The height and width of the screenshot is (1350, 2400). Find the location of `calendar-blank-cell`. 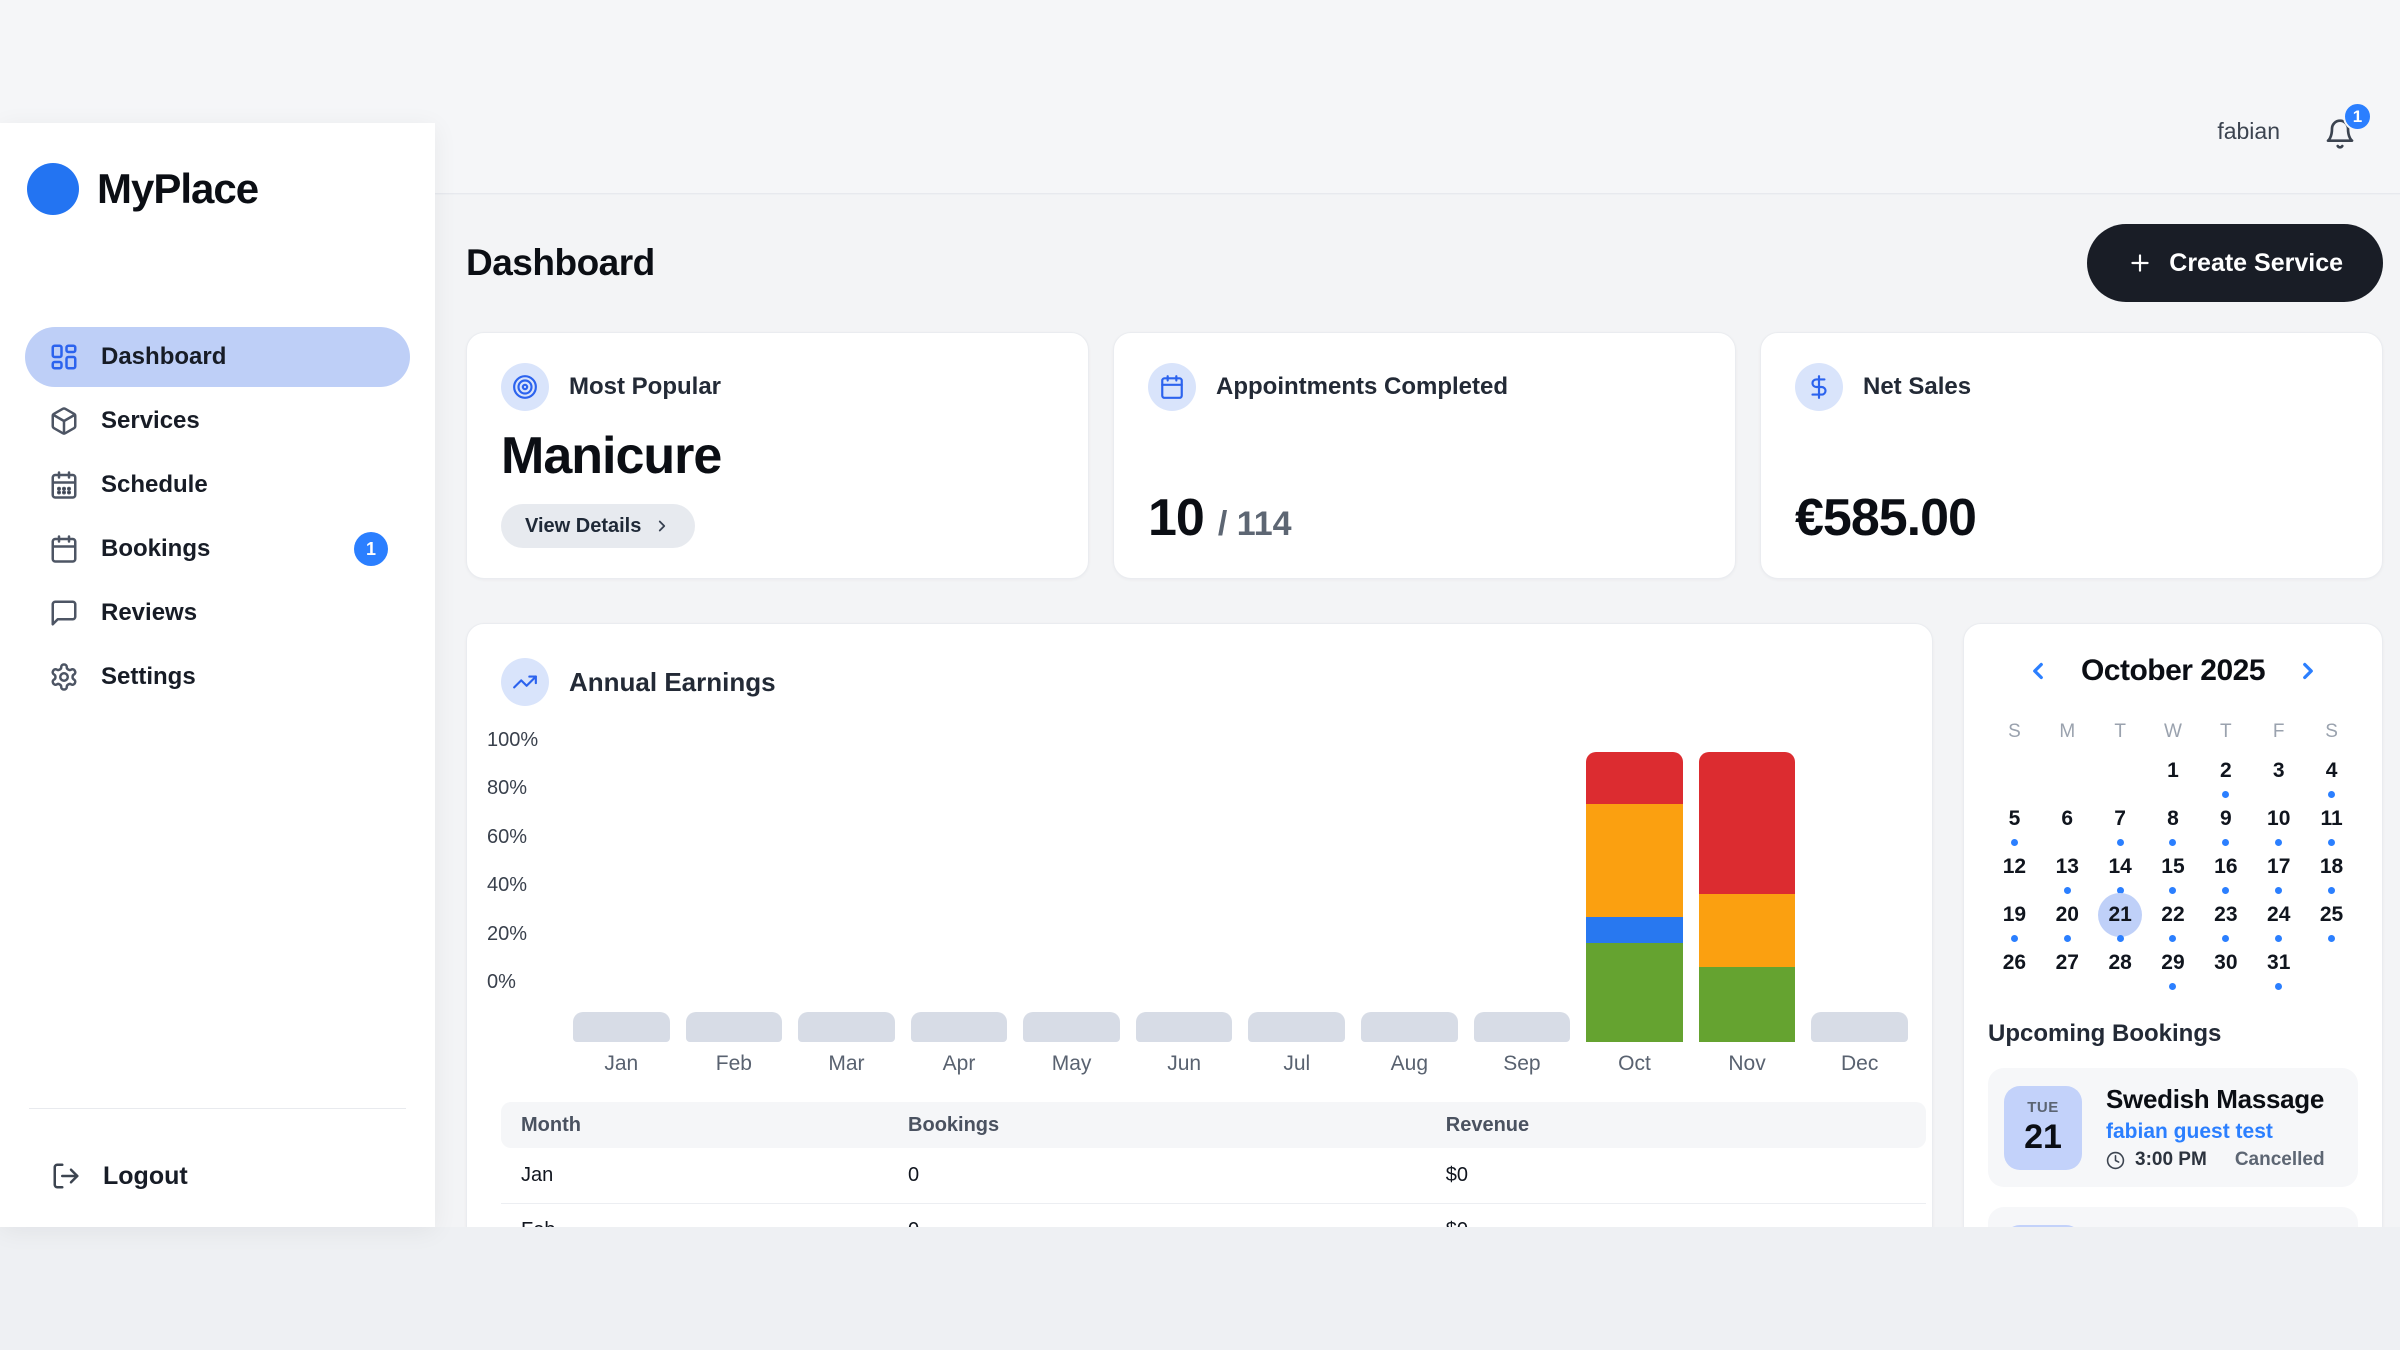

calendar-blank-cell is located at coordinates (2067, 777).